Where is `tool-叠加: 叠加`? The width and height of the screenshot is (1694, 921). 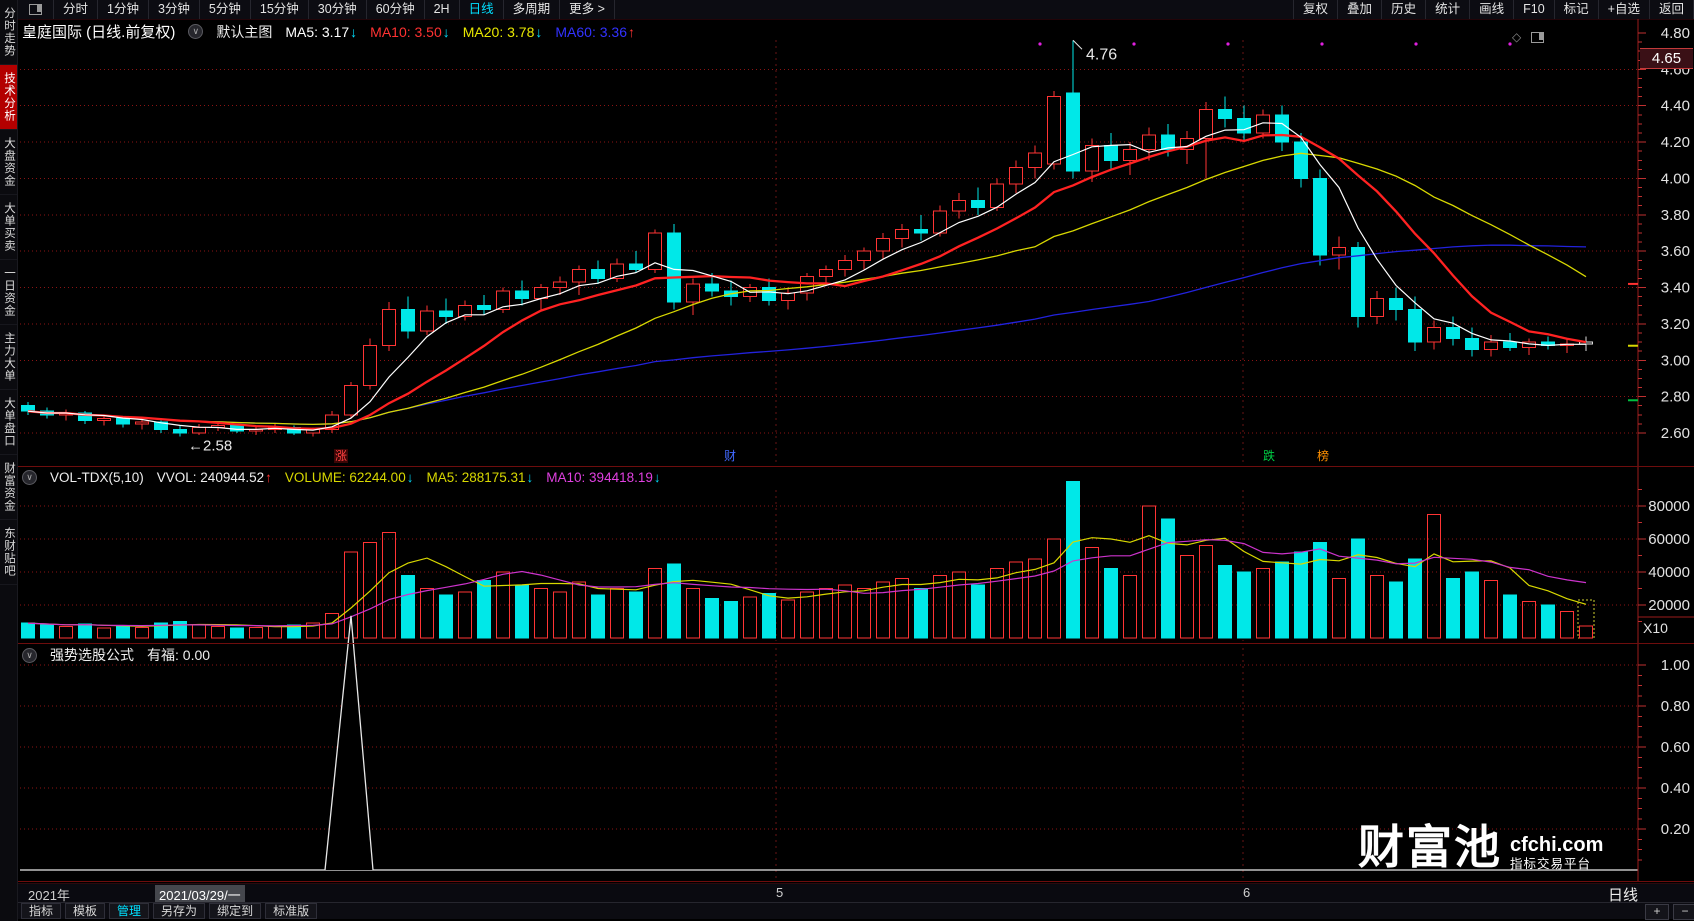
tool-叠加: 叠加 is located at coordinates (1359, 9).